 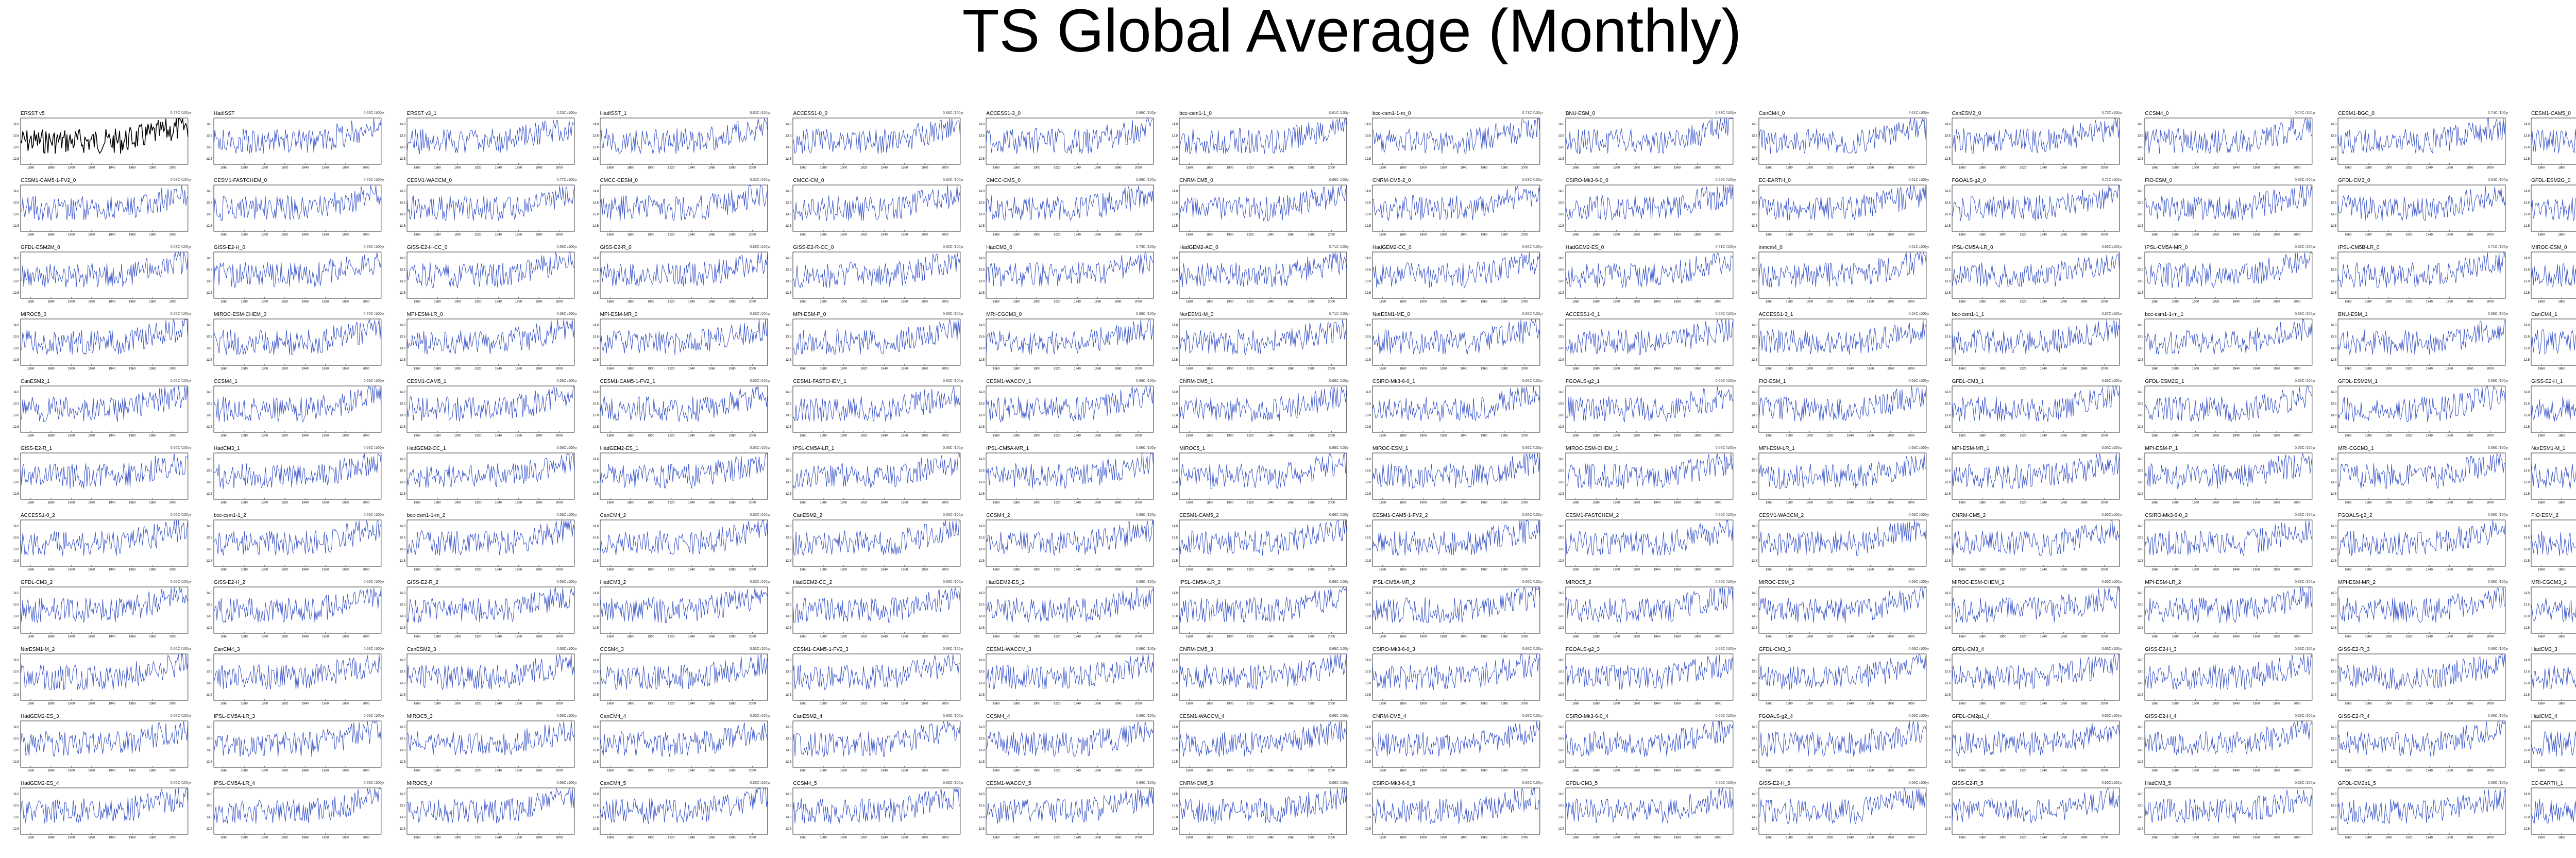 I want to click on y-tick-label: 14.0, so click(x=2334, y=727).